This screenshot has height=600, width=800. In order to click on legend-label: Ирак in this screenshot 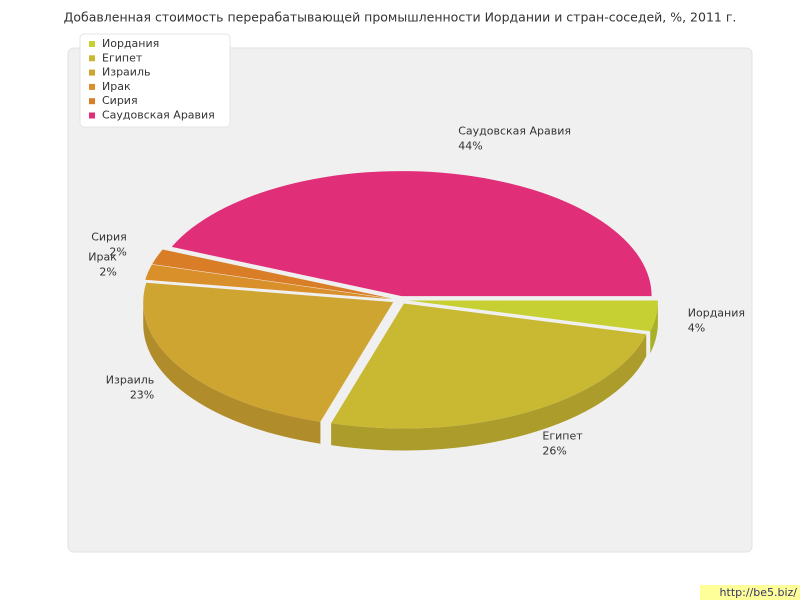, I will do `click(116, 86)`.